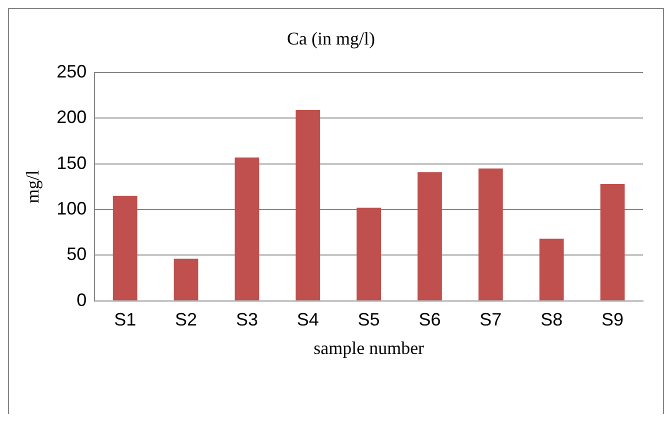 This screenshot has height=421, width=670. What do you see at coordinates (186, 320) in the screenshot?
I see `x-tick-label: S2` at bounding box center [186, 320].